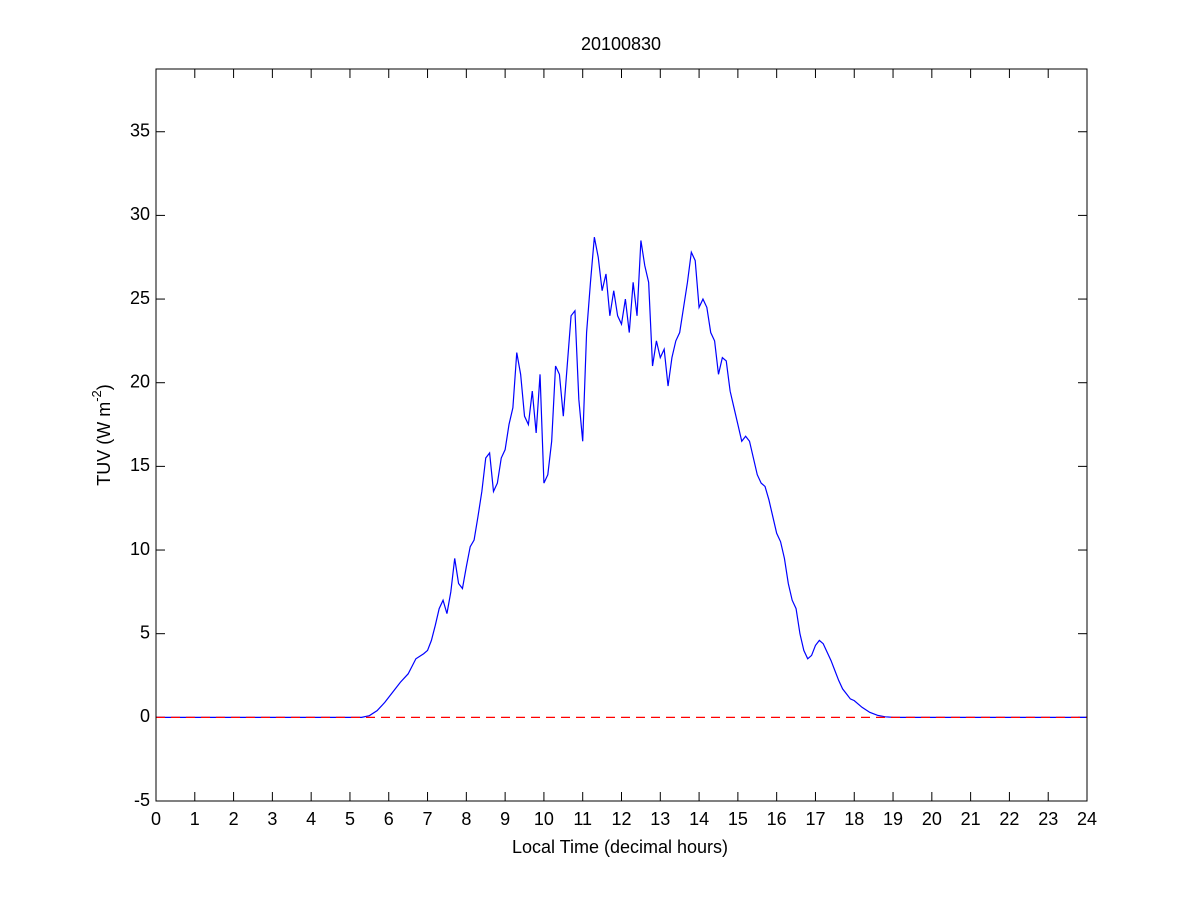 This screenshot has width=1201, height=900. I want to click on x-tick-label: 15, so click(738, 819).